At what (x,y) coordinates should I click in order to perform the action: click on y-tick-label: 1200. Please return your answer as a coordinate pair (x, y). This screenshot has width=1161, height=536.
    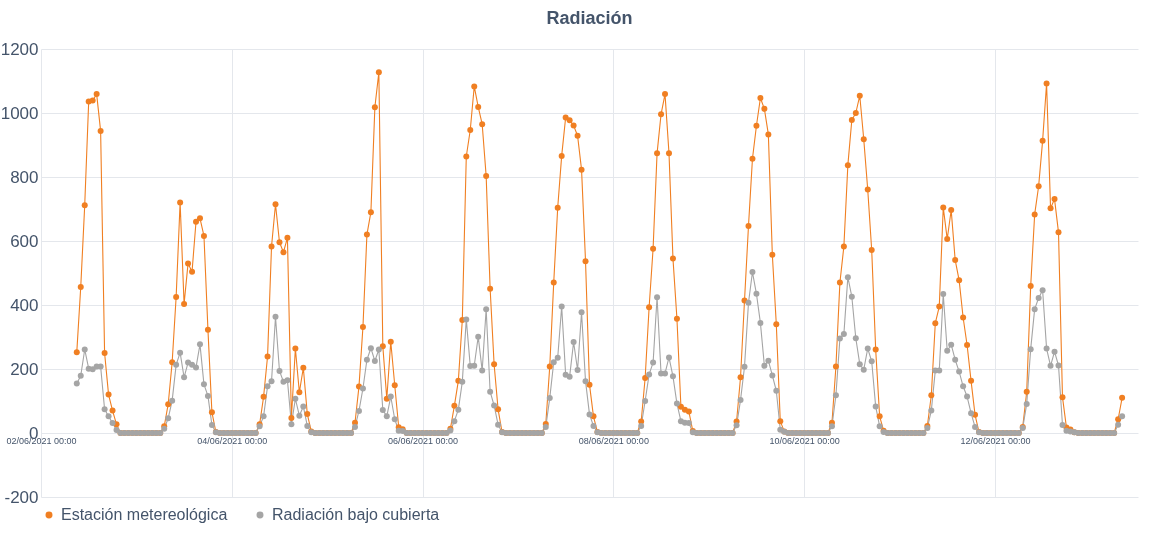
    Looking at the image, I should click on (19, 49).